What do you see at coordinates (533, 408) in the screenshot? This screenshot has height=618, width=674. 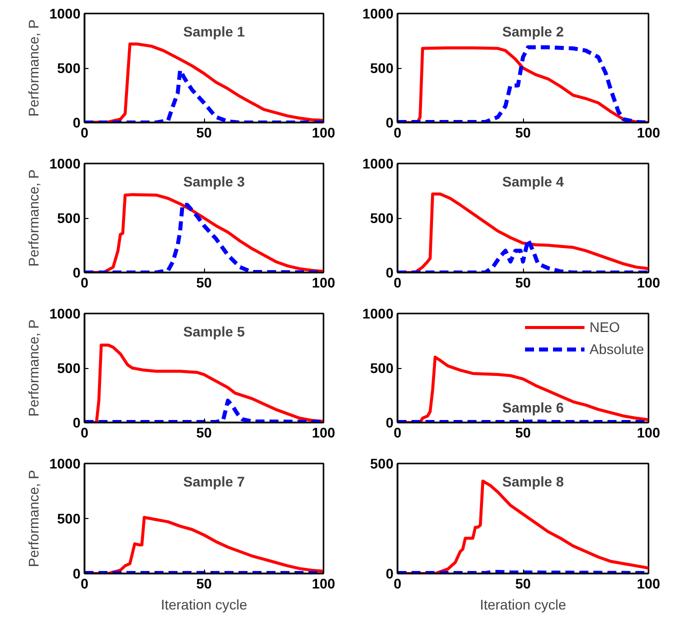 I see `text: Sample 6` at bounding box center [533, 408].